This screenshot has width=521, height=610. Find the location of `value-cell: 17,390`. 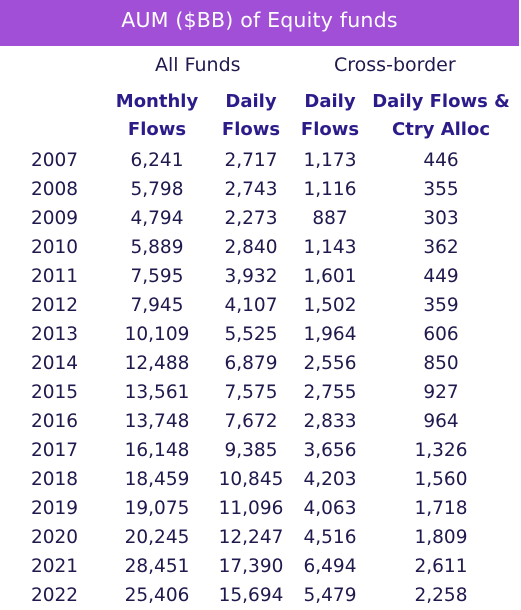

value-cell: 17,390 is located at coordinates (251, 566).